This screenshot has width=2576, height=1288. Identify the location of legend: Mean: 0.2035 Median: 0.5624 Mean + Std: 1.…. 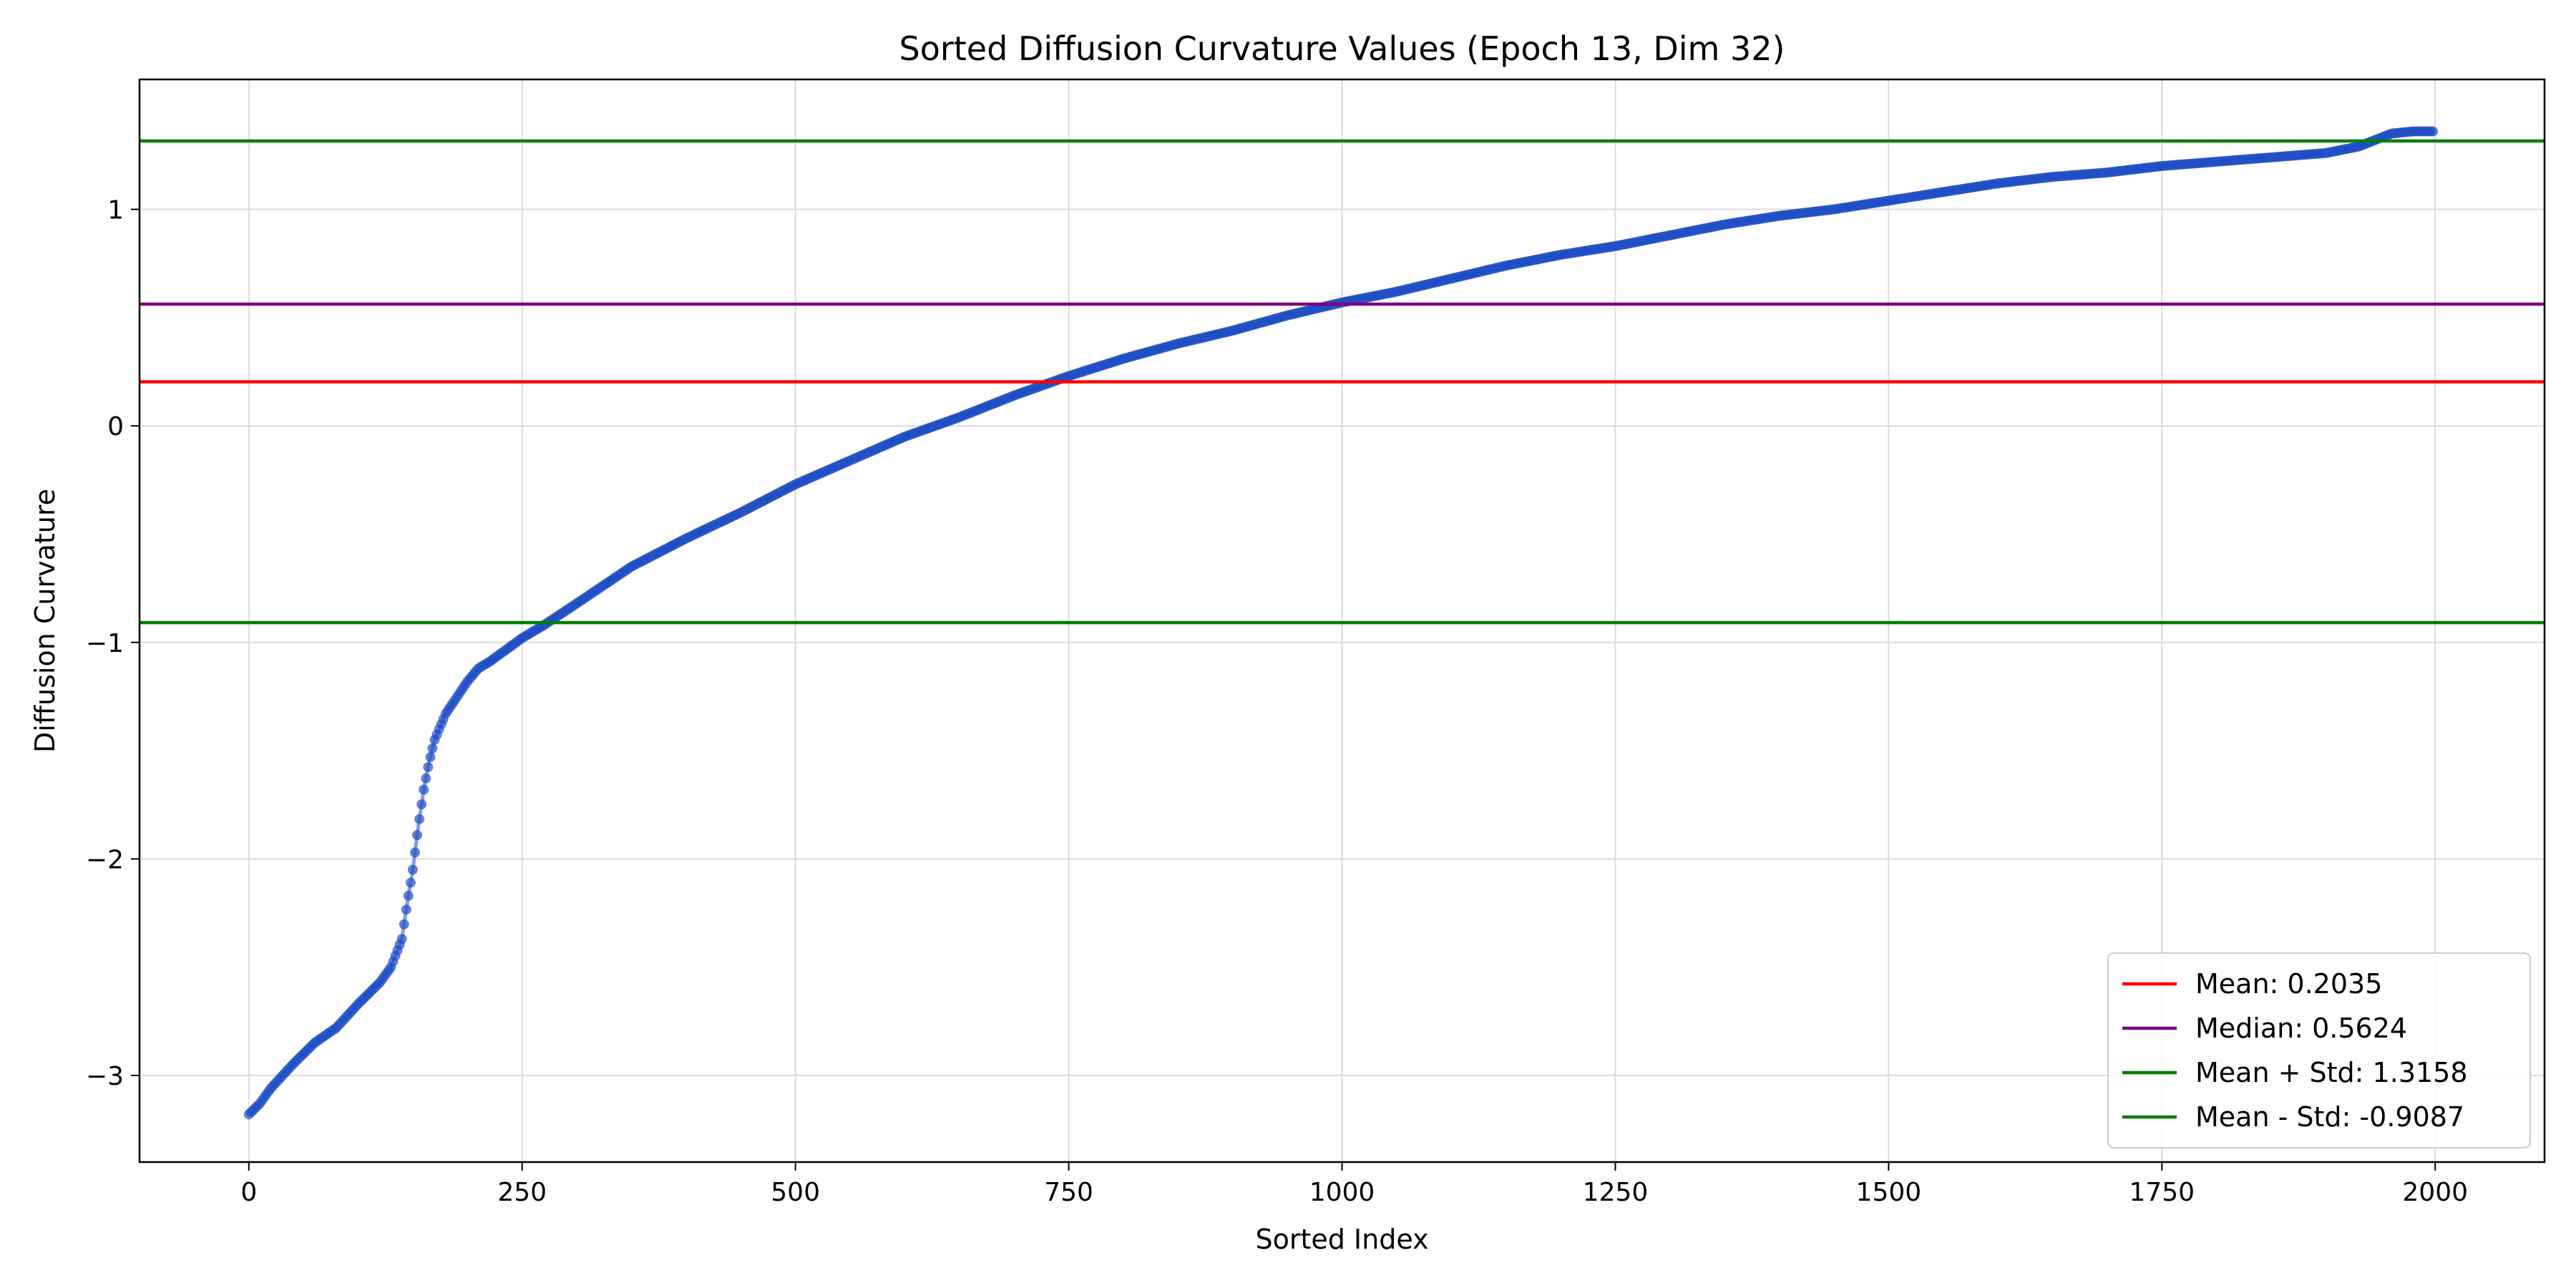
(2319, 1050).